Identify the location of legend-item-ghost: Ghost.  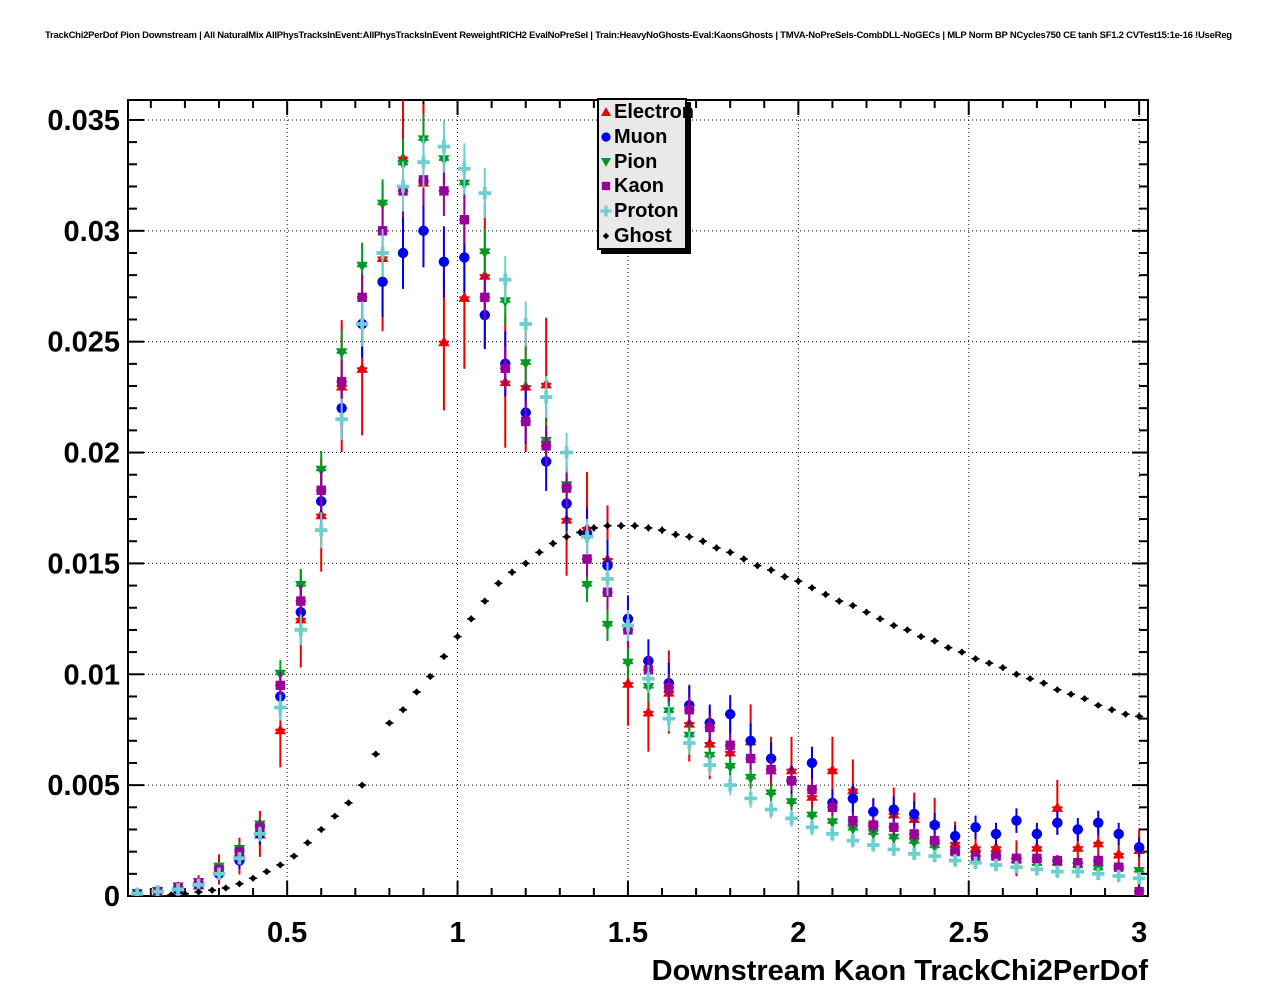
(642, 236).